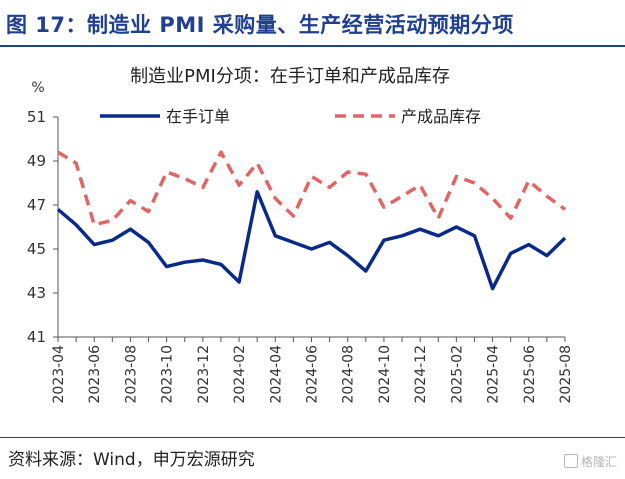 Image resolution: width=625 pixels, height=479 pixels. I want to click on header-rule, so click(312, 46).